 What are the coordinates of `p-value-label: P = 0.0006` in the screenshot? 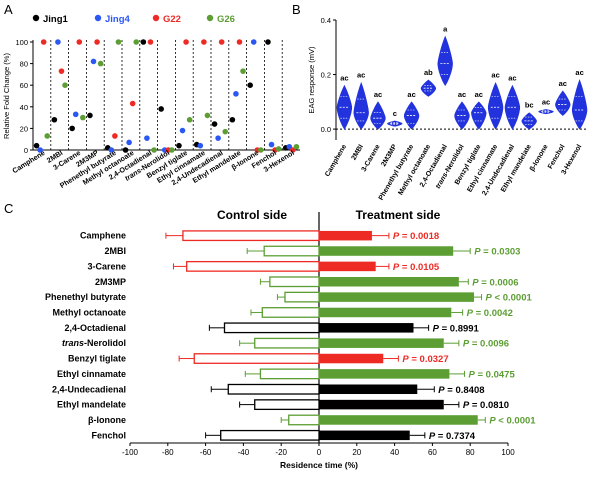 It's located at (495, 282).